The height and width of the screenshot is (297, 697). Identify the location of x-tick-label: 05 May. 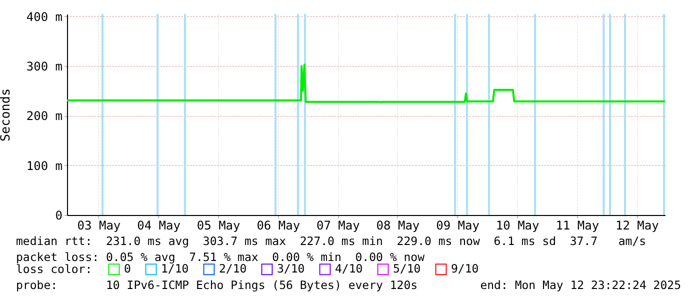
(218, 225).